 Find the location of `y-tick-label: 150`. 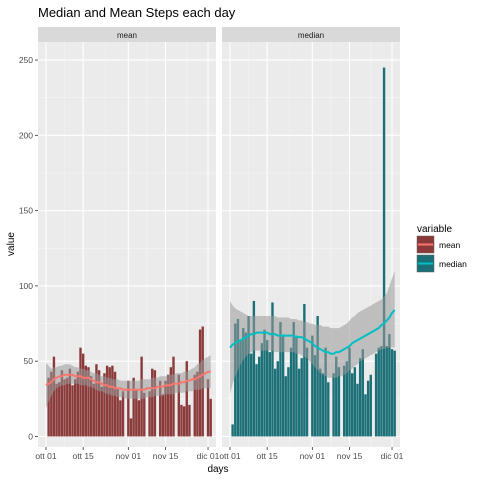

y-tick-label: 150 is located at coordinates (26, 211).